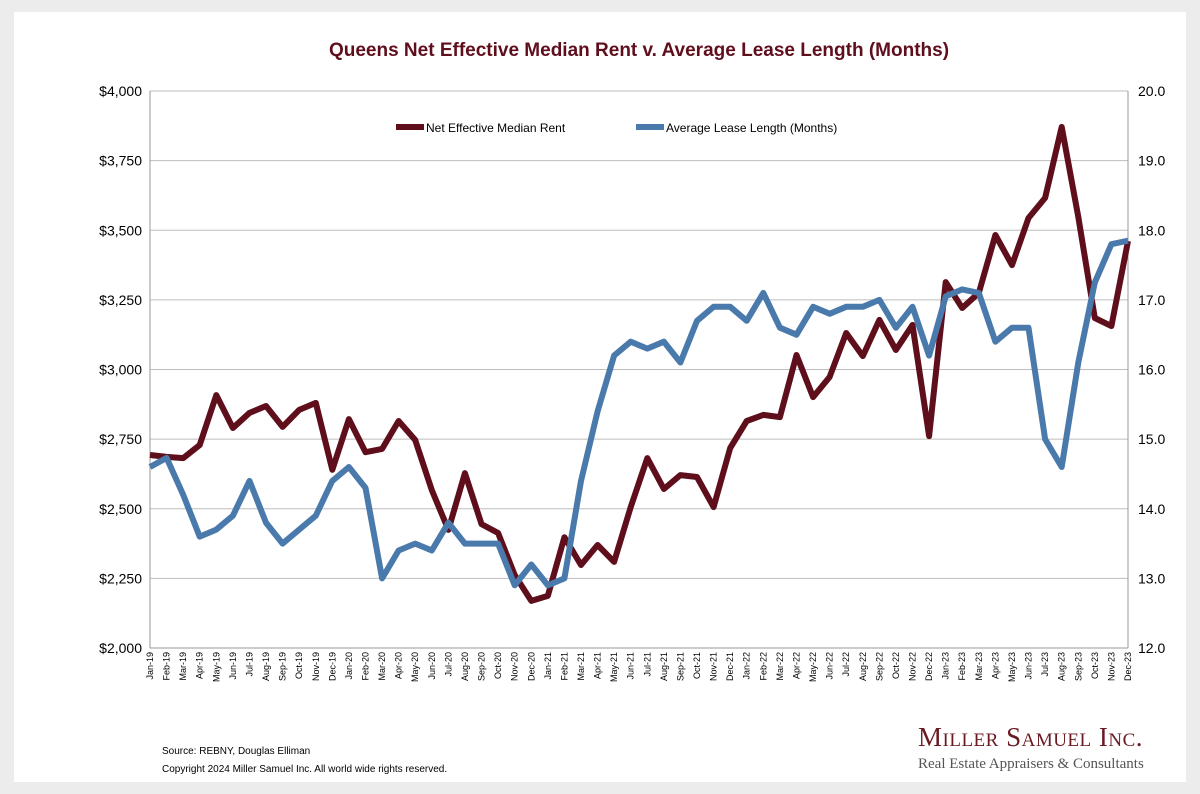  Describe the element at coordinates (120, 300) in the screenshot. I see `y-left-tick-label: $3,250` at that location.